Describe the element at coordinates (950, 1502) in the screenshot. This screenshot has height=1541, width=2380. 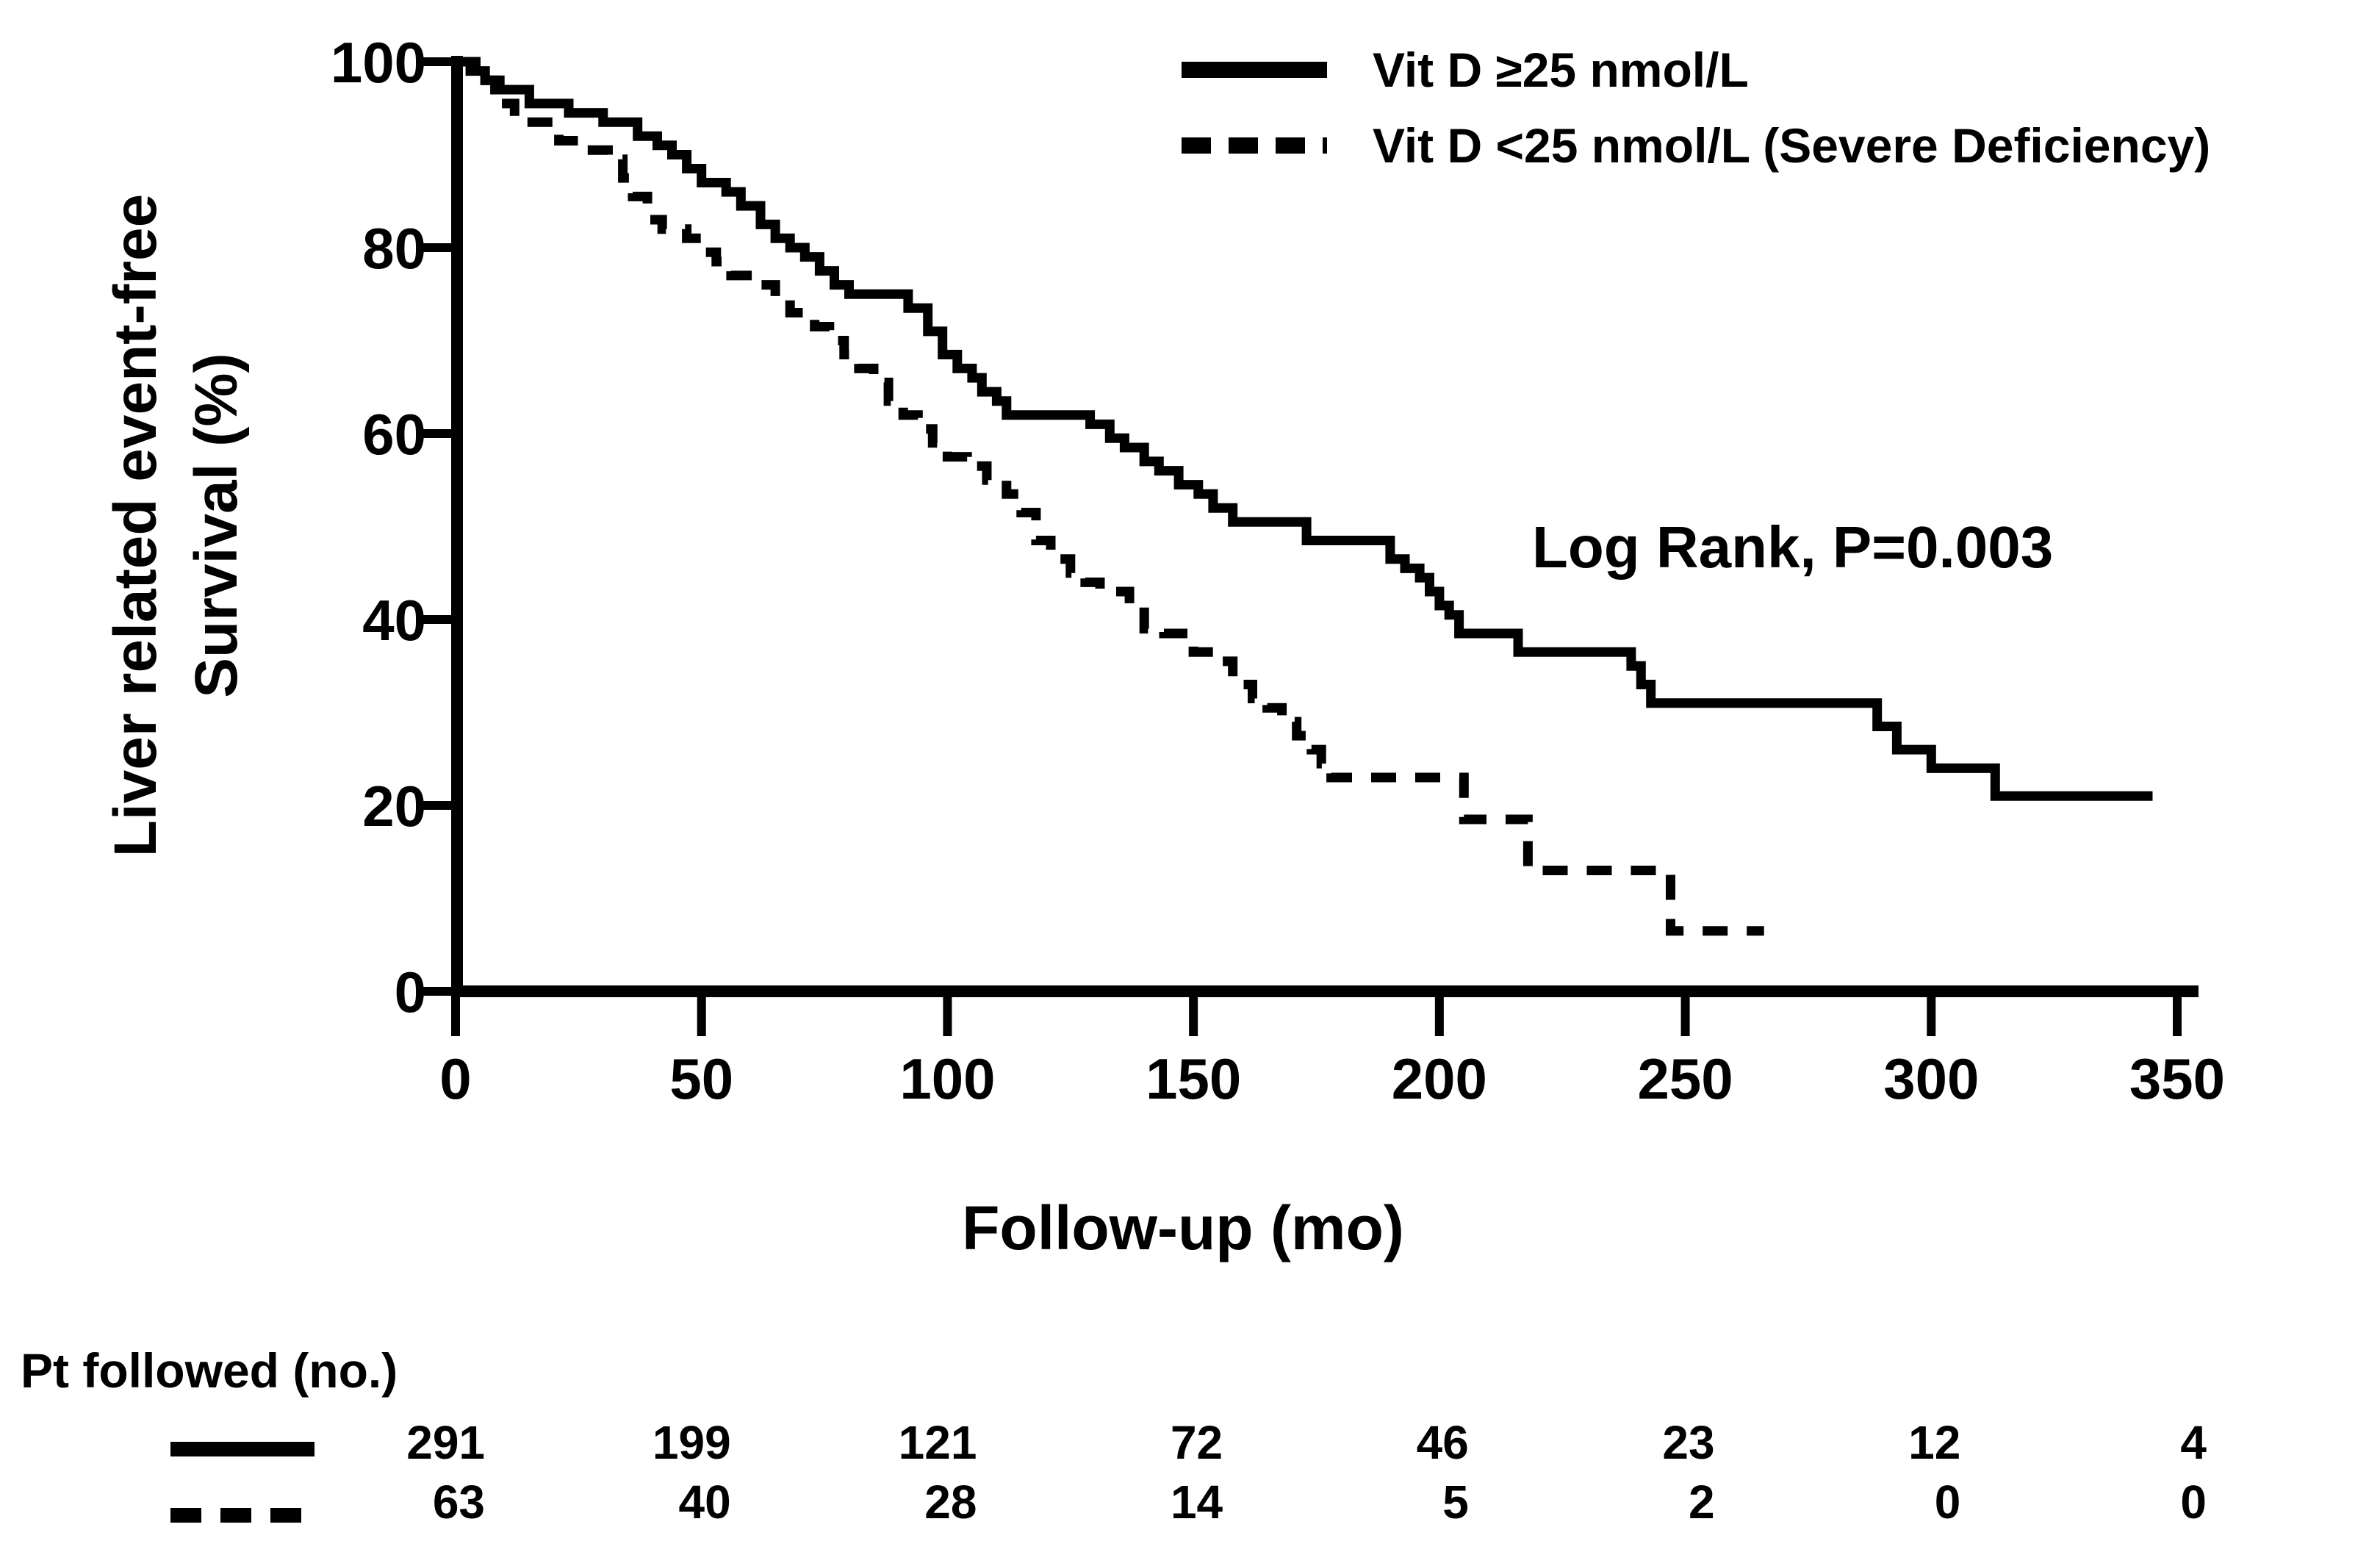
I see `risk-count: 28` at that location.